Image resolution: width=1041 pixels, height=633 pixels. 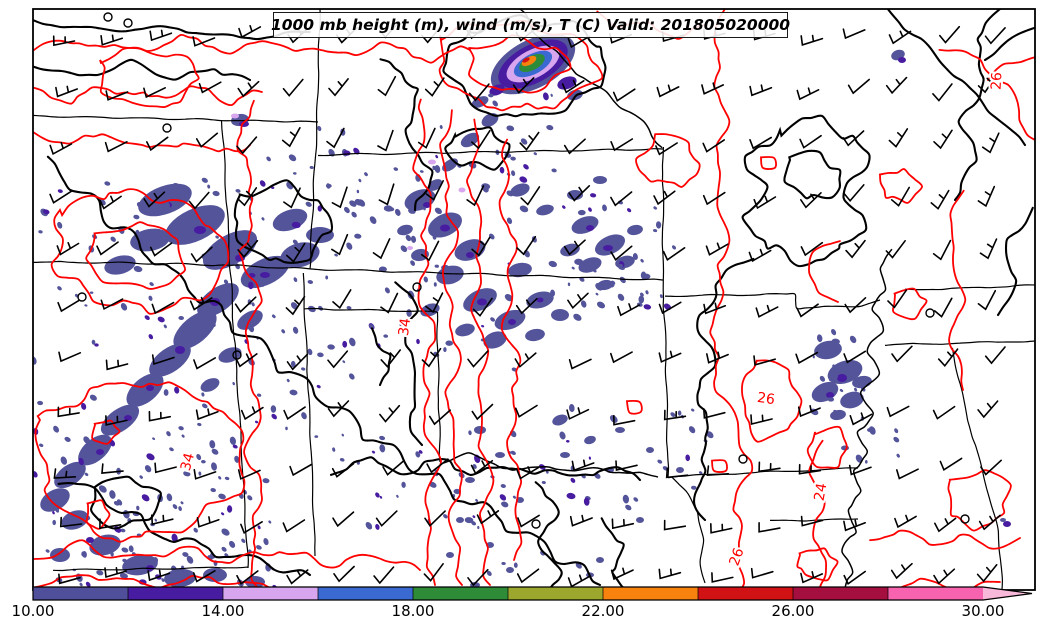 I want to click on colorbar-over-arrow, so click(x=1007, y=593).